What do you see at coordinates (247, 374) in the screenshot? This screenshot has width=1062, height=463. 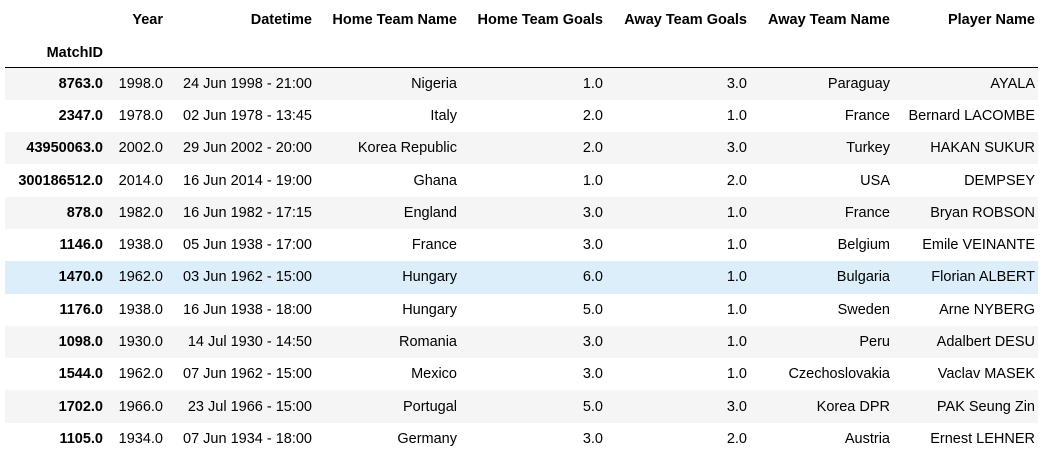 I see `table-cell: 07 Jun 1962 - 15:00` at bounding box center [247, 374].